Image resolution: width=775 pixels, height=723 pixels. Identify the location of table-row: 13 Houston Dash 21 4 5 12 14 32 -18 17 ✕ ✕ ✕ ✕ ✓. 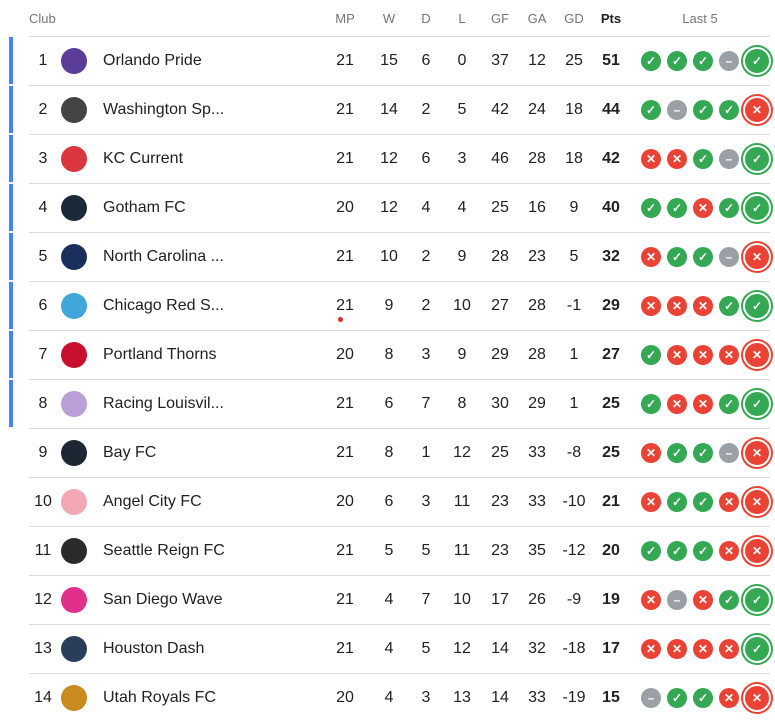
(400, 649).